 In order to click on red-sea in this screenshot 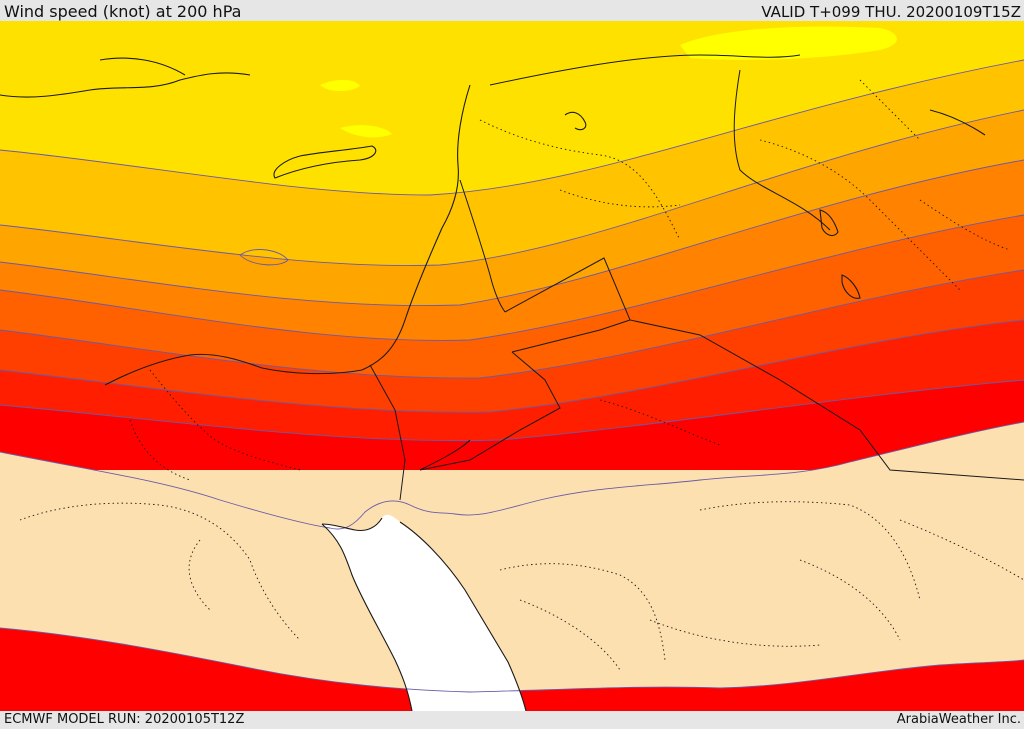, I will do `click(424, 612)`.